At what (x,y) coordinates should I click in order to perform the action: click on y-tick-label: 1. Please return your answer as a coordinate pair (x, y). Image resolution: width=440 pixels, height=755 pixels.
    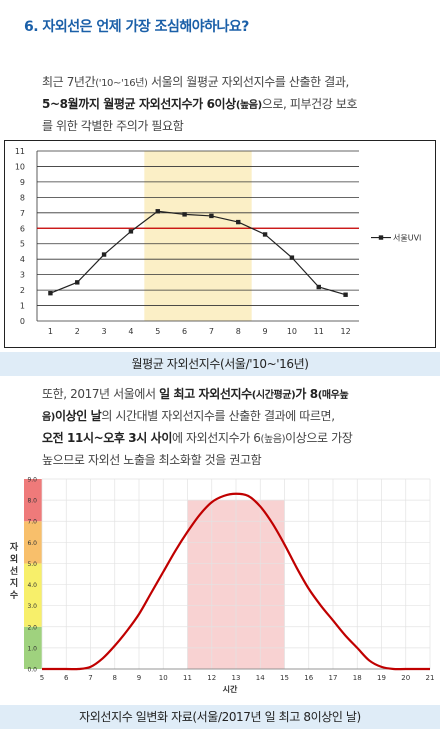
    Looking at the image, I should click on (22, 306).